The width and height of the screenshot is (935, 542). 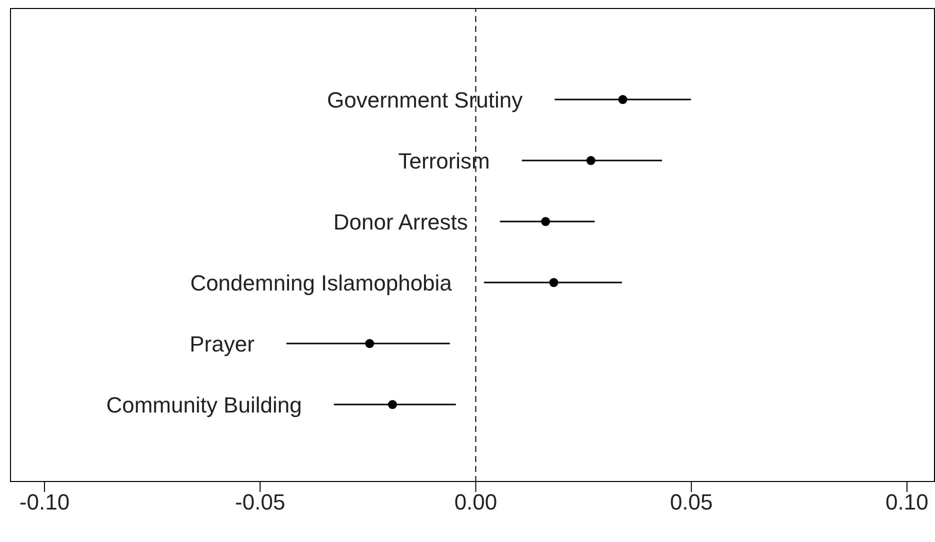 What do you see at coordinates (400, 222) in the screenshot?
I see `y-tick-label: Donor Arrests` at bounding box center [400, 222].